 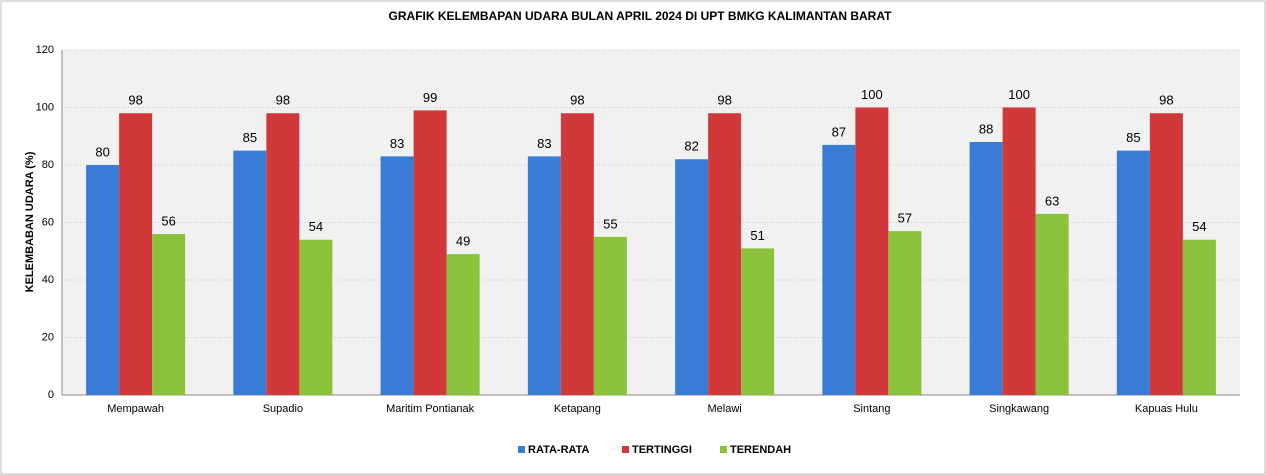 What do you see at coordinates (102, 151) in the screenshot?
I see `data-label: 80` at bounding box center [102, 151].